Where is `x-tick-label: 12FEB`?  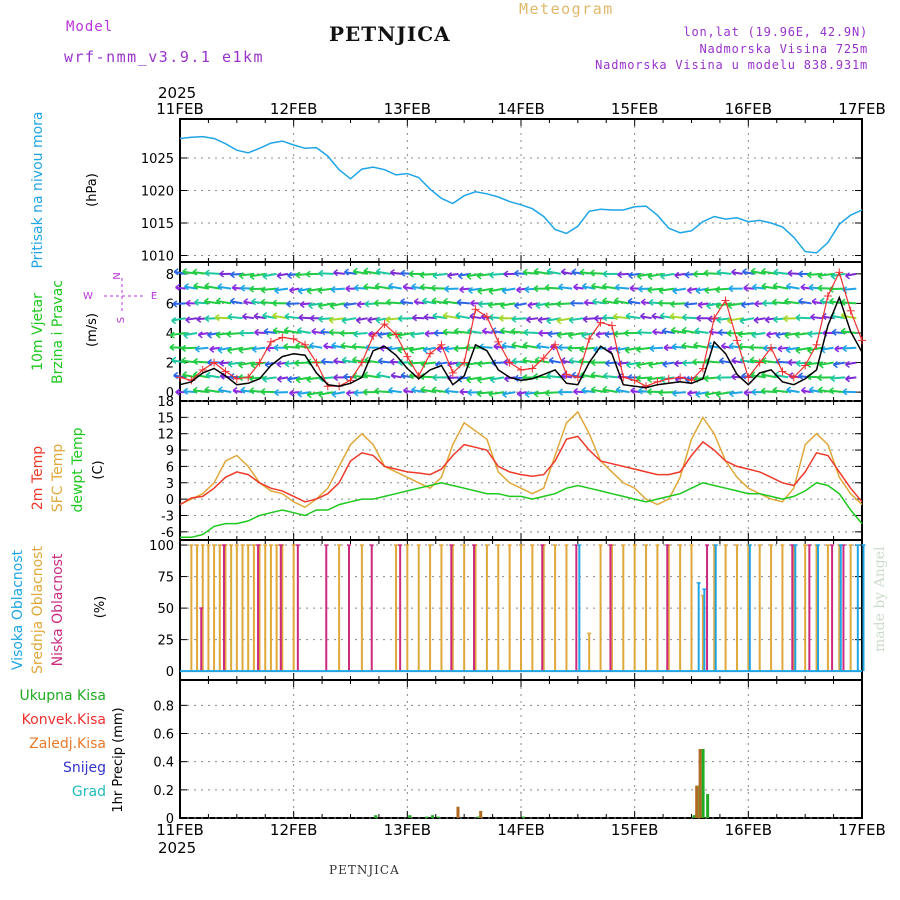
x-tick-label: 12FEB is located at coordinates (293, 109).